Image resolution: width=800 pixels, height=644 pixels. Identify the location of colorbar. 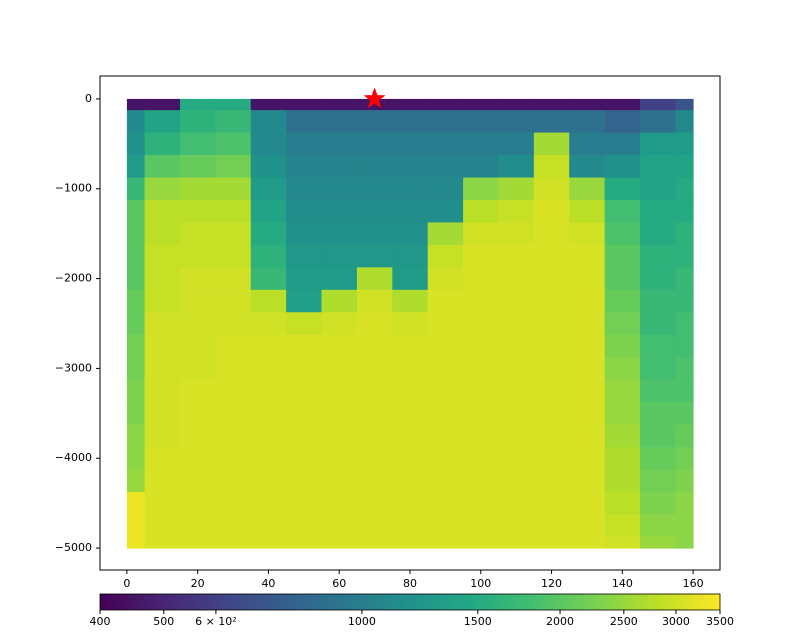
(410, 602).